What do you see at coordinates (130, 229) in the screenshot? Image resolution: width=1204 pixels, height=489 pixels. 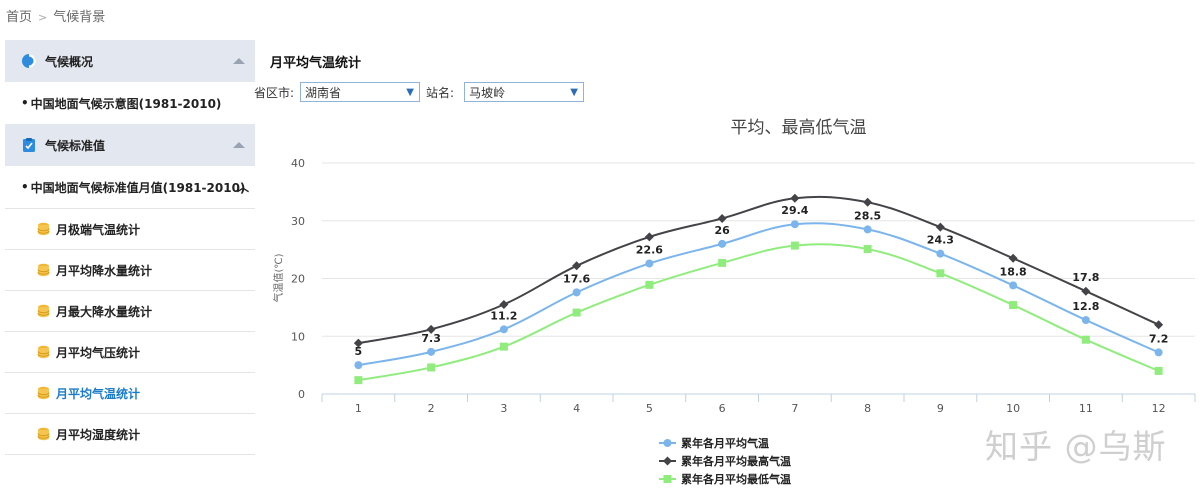 I see `sidebar-subitem-extreme-temp: 月极端气温统计` at bounding box center [130, 229].